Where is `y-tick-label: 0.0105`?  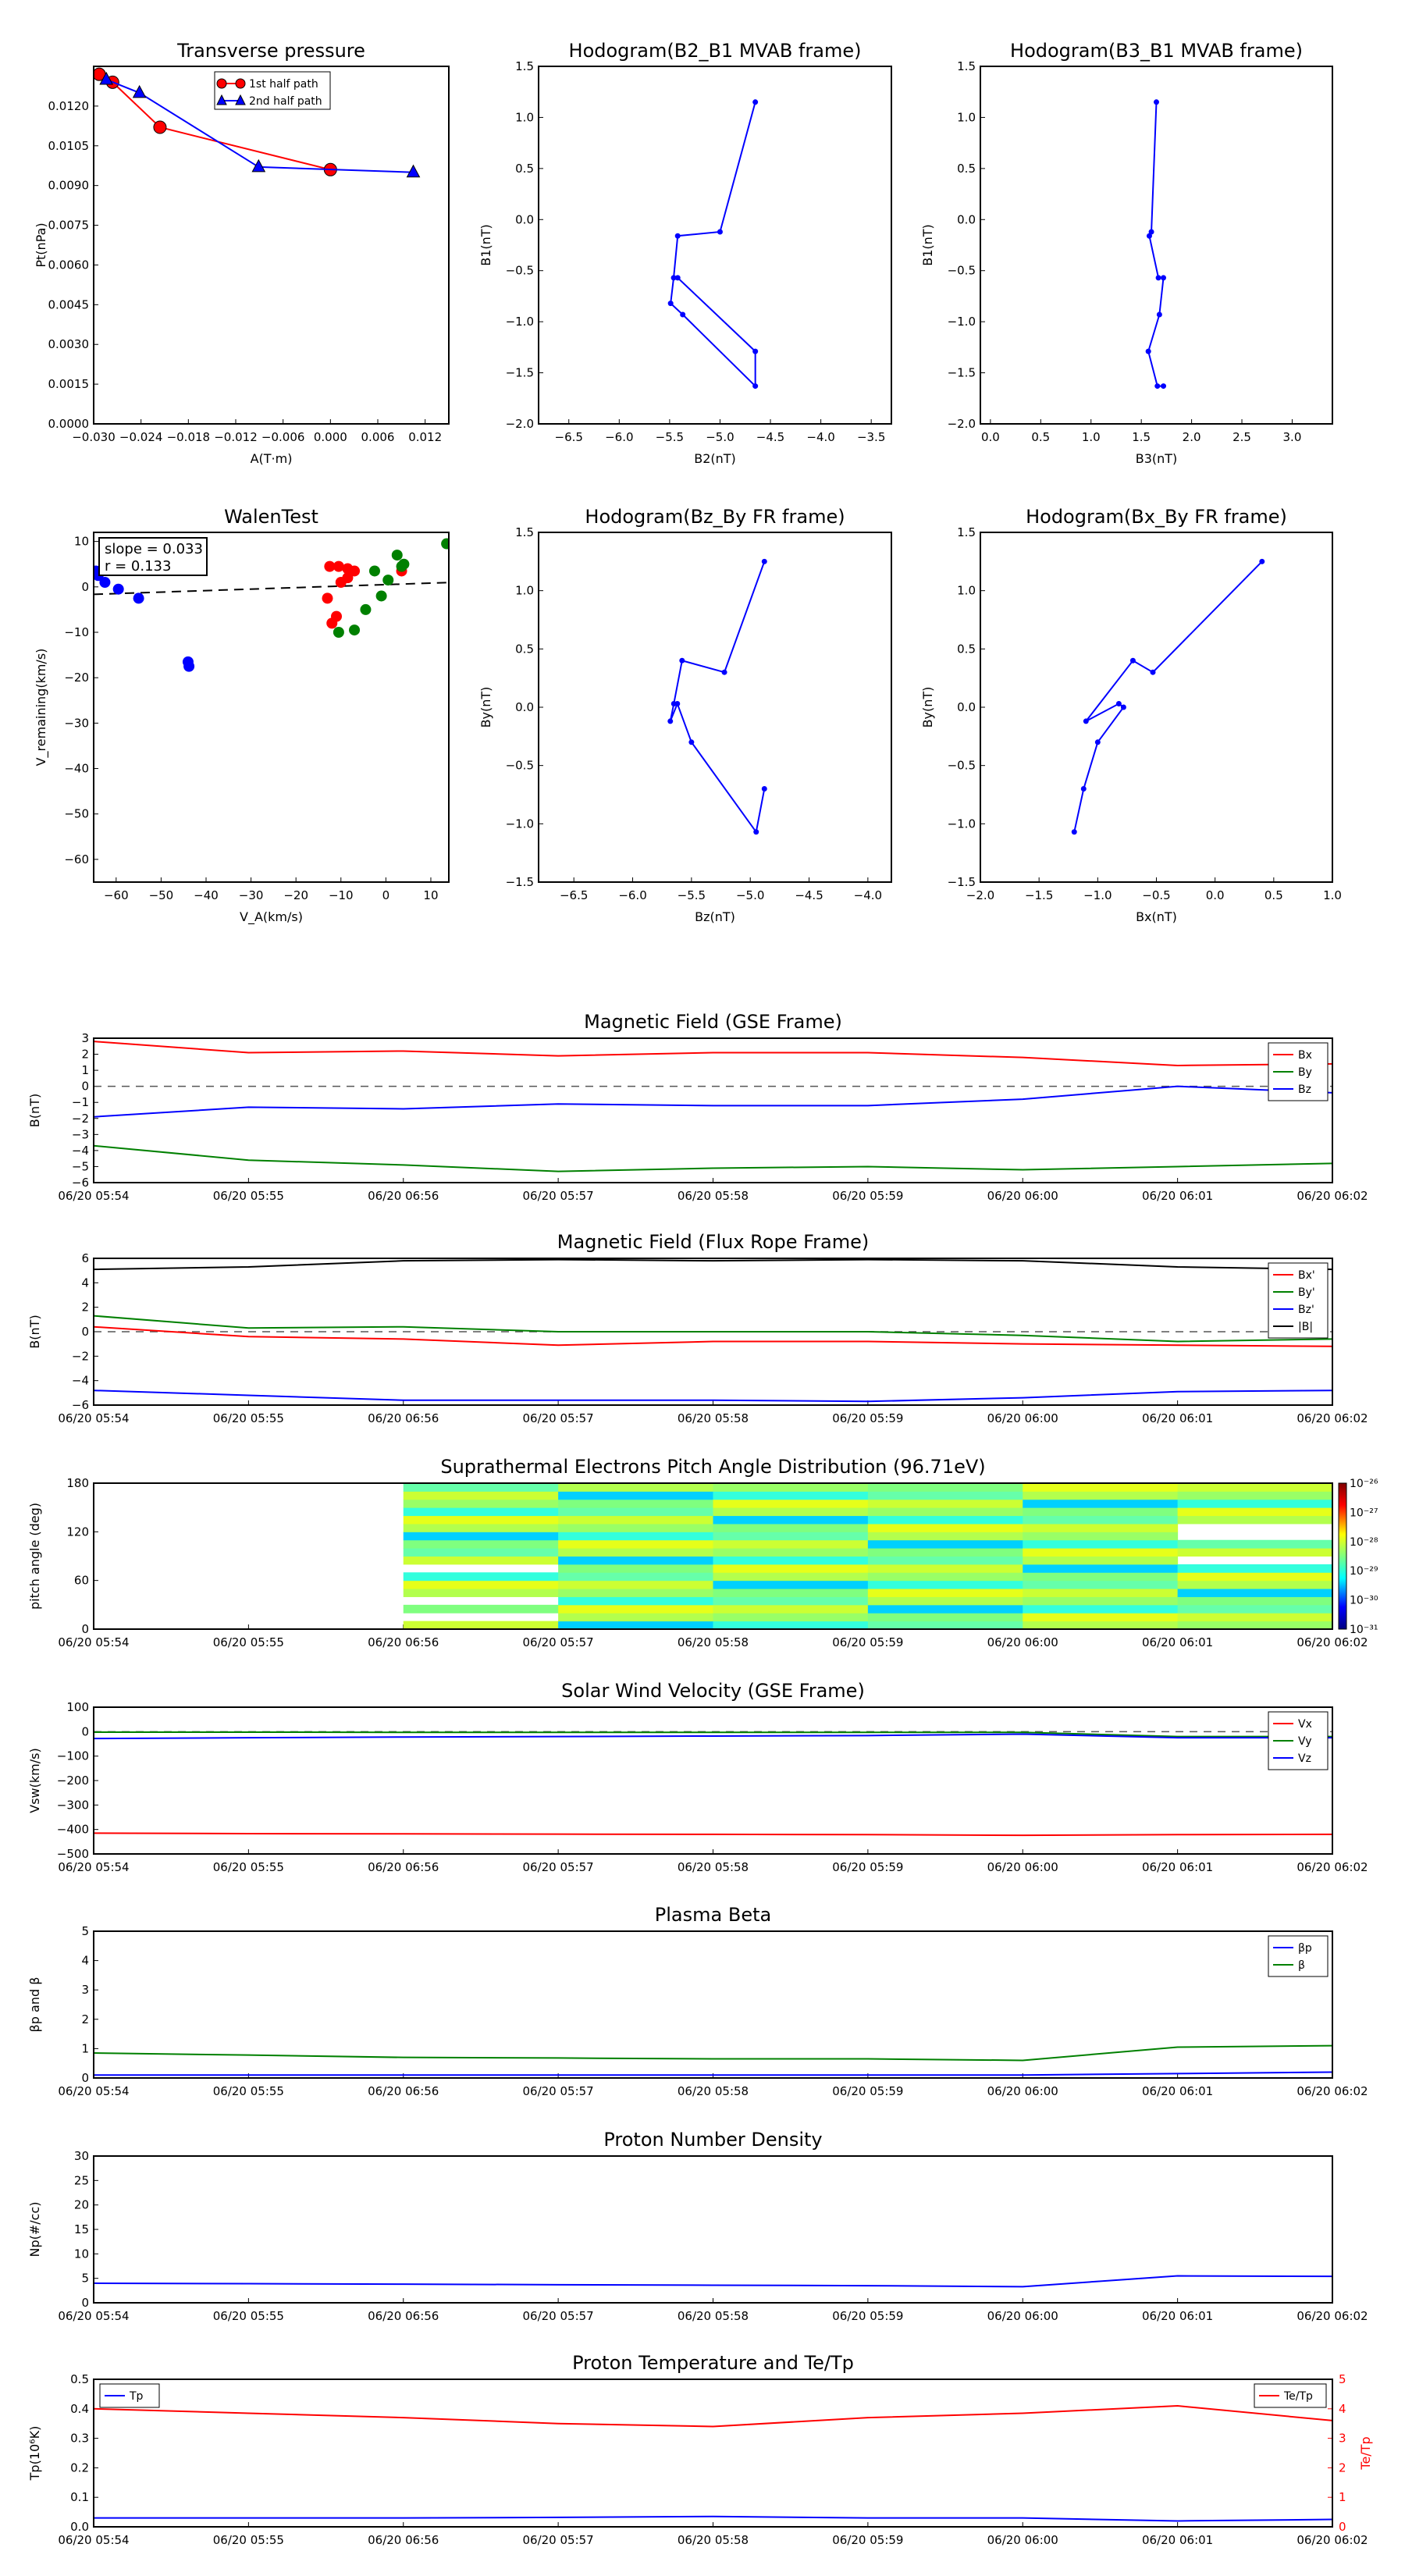
y-tick-label: 0.0105 is located at coordinates (69, 146).